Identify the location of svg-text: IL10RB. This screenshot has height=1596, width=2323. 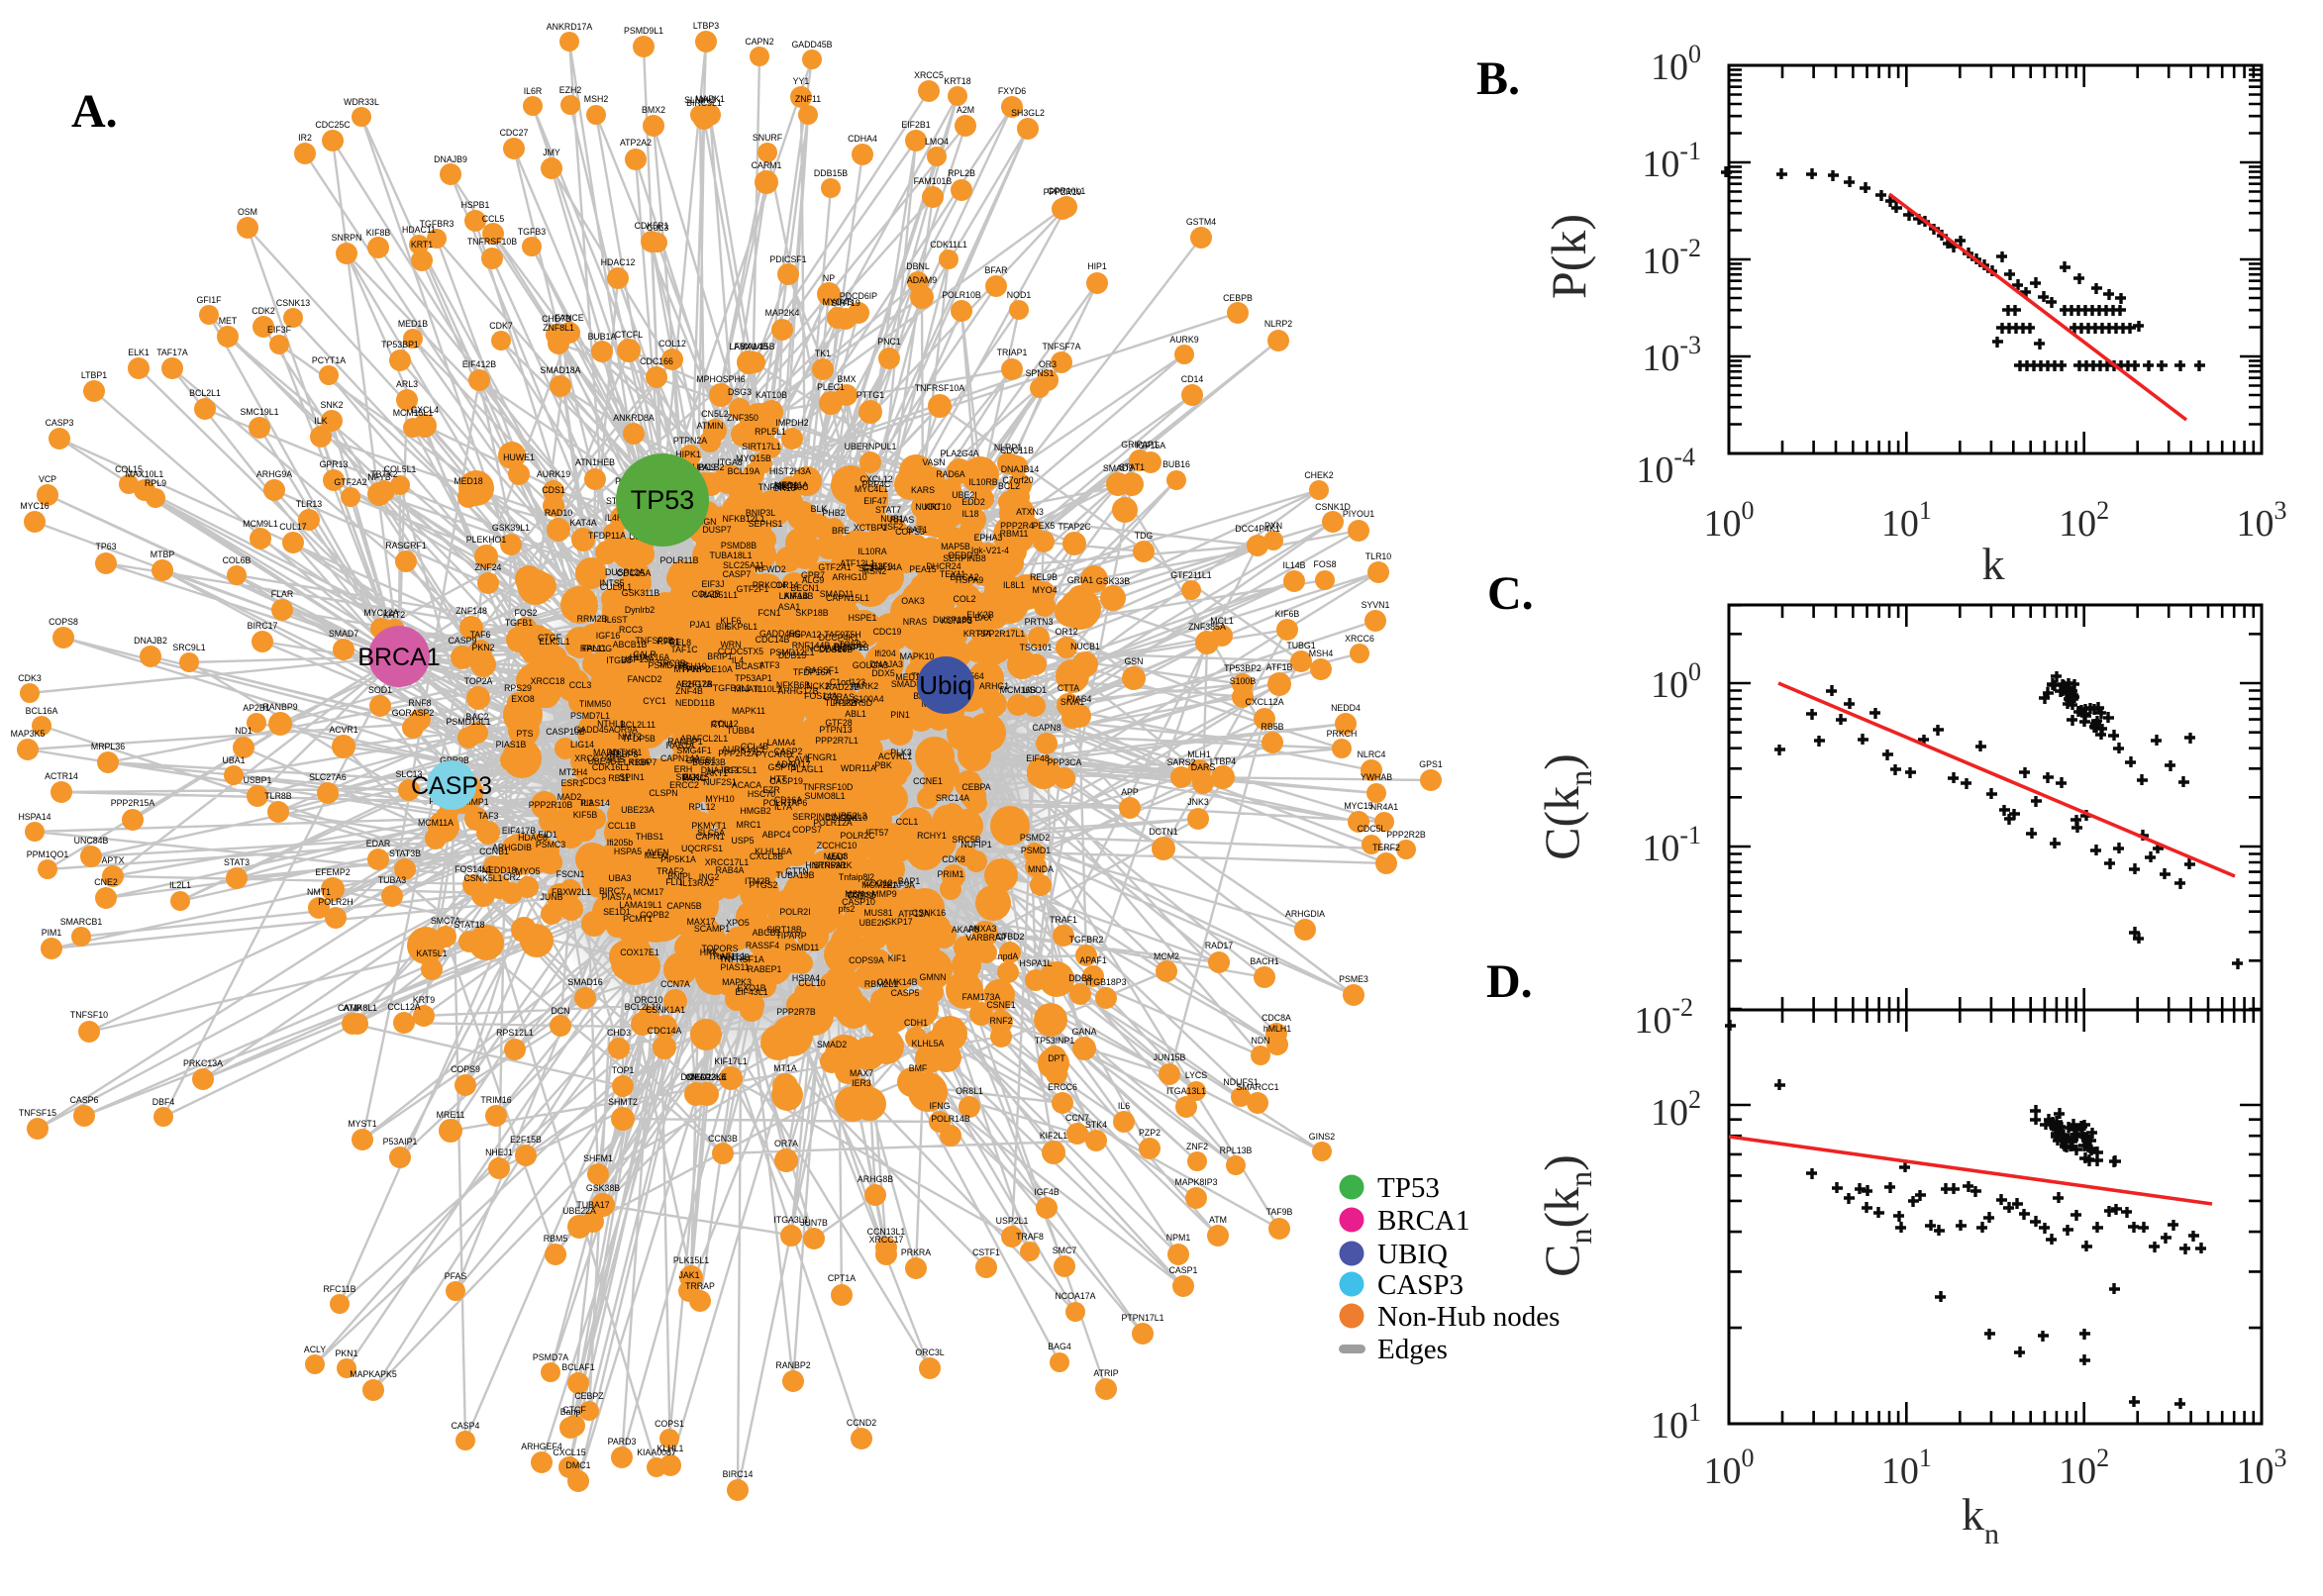
(983, 482).